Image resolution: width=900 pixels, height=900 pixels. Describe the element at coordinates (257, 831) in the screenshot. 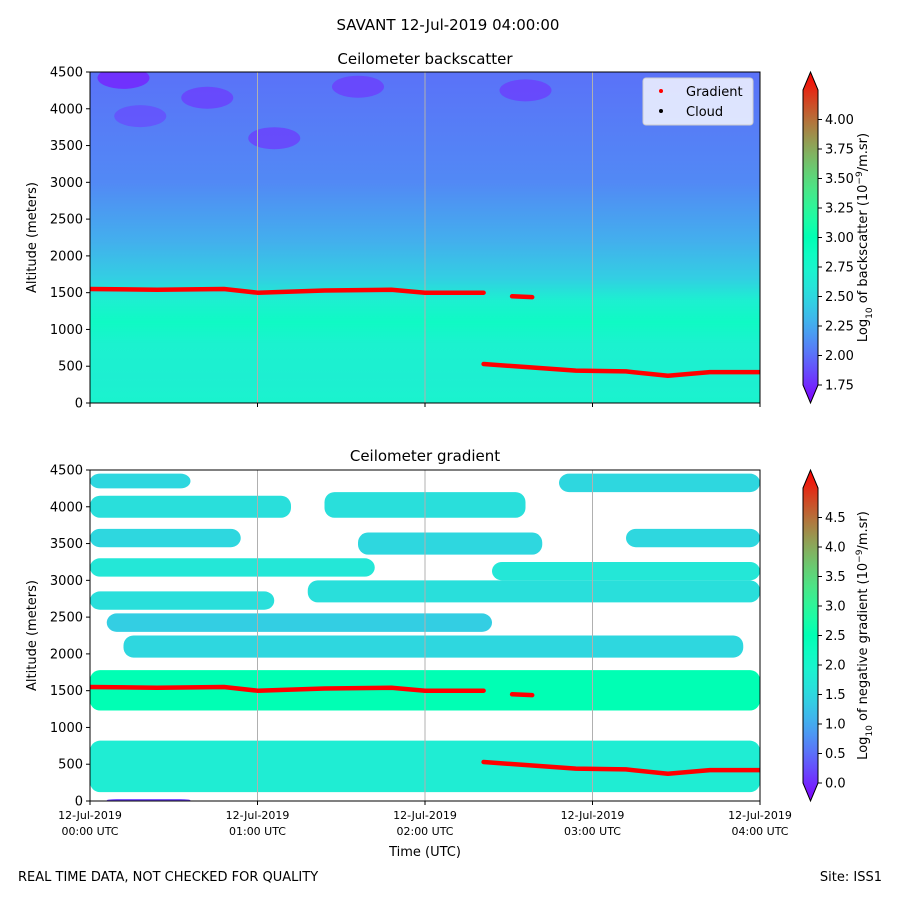

I see `x-tick-label: 01:00 UTC` at that location.